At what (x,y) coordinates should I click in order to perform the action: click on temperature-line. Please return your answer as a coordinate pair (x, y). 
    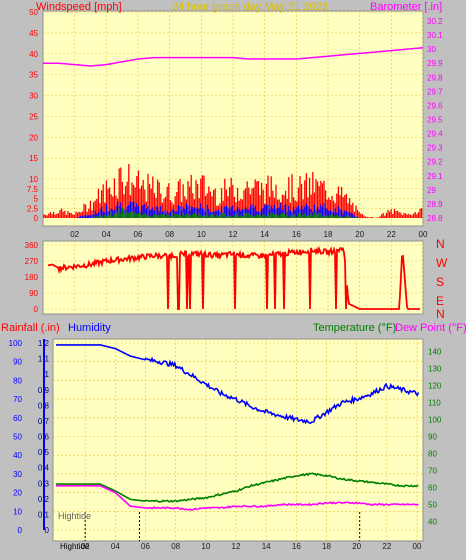
    Looking at the image, I should click on (237, 487).